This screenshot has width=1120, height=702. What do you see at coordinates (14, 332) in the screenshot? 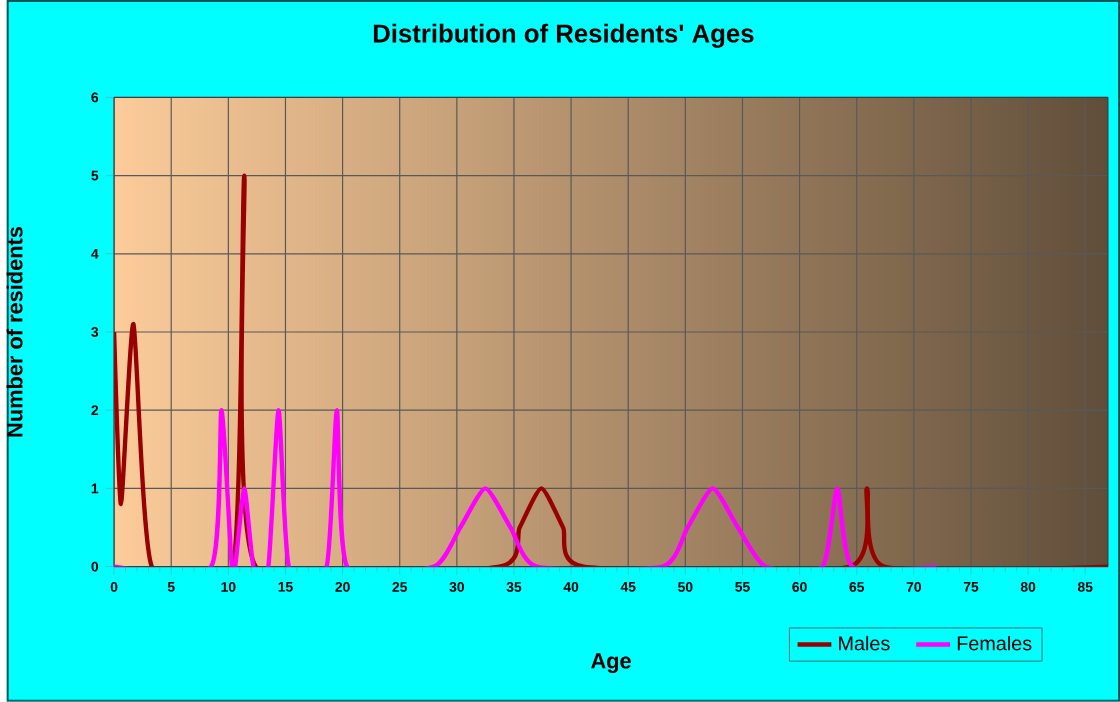
I see `y-axis-title: Number of residents` at bounding box center [14, 332].